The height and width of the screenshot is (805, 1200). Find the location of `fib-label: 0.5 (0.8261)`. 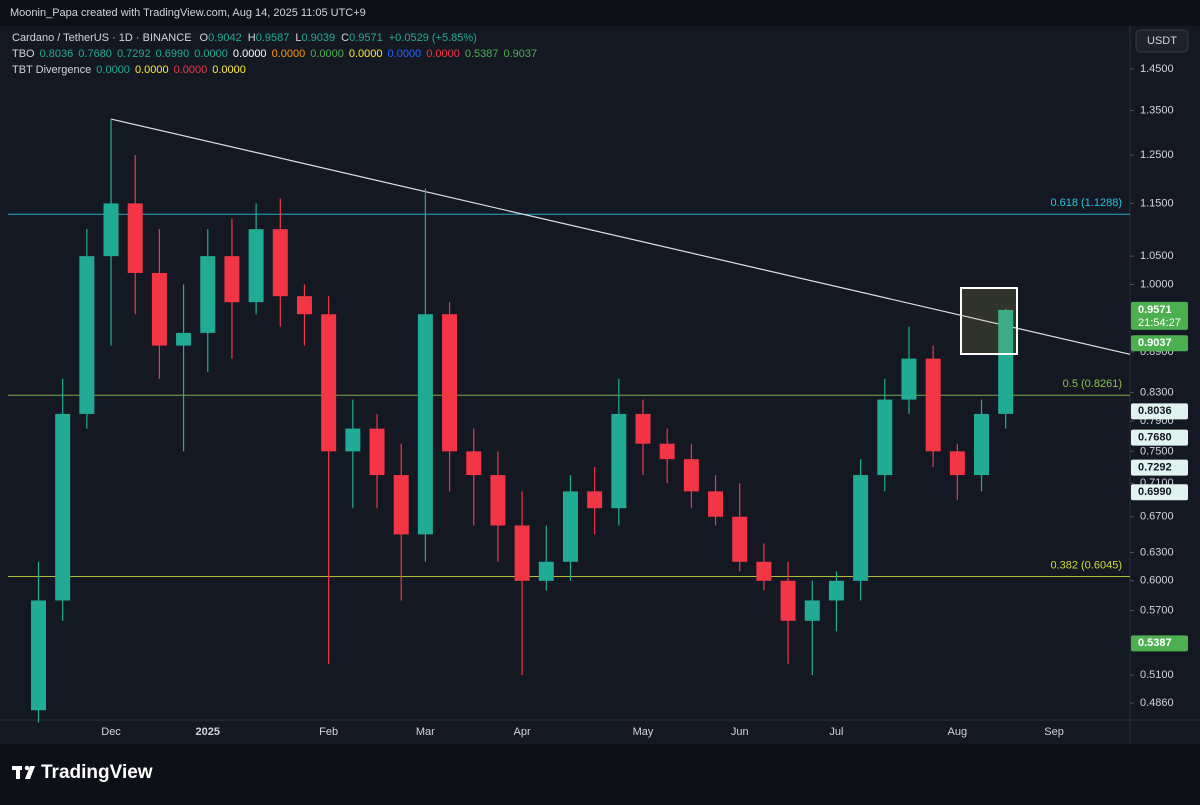

fib-label: 0.5 (0.8261) is located at coordinates (1092, 384).